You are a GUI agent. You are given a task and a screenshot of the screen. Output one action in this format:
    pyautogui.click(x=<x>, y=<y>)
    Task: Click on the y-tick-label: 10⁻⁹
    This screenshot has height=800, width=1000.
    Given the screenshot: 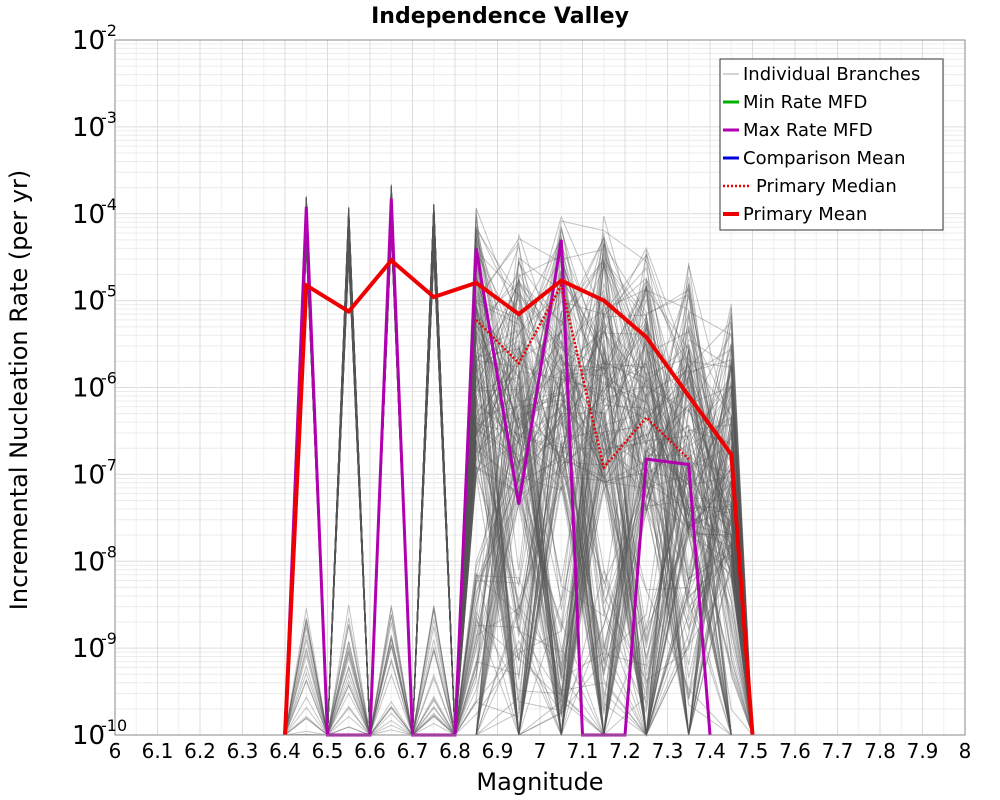 What is the action you would take?
    pyautogui.click(x=94, y=646)
    